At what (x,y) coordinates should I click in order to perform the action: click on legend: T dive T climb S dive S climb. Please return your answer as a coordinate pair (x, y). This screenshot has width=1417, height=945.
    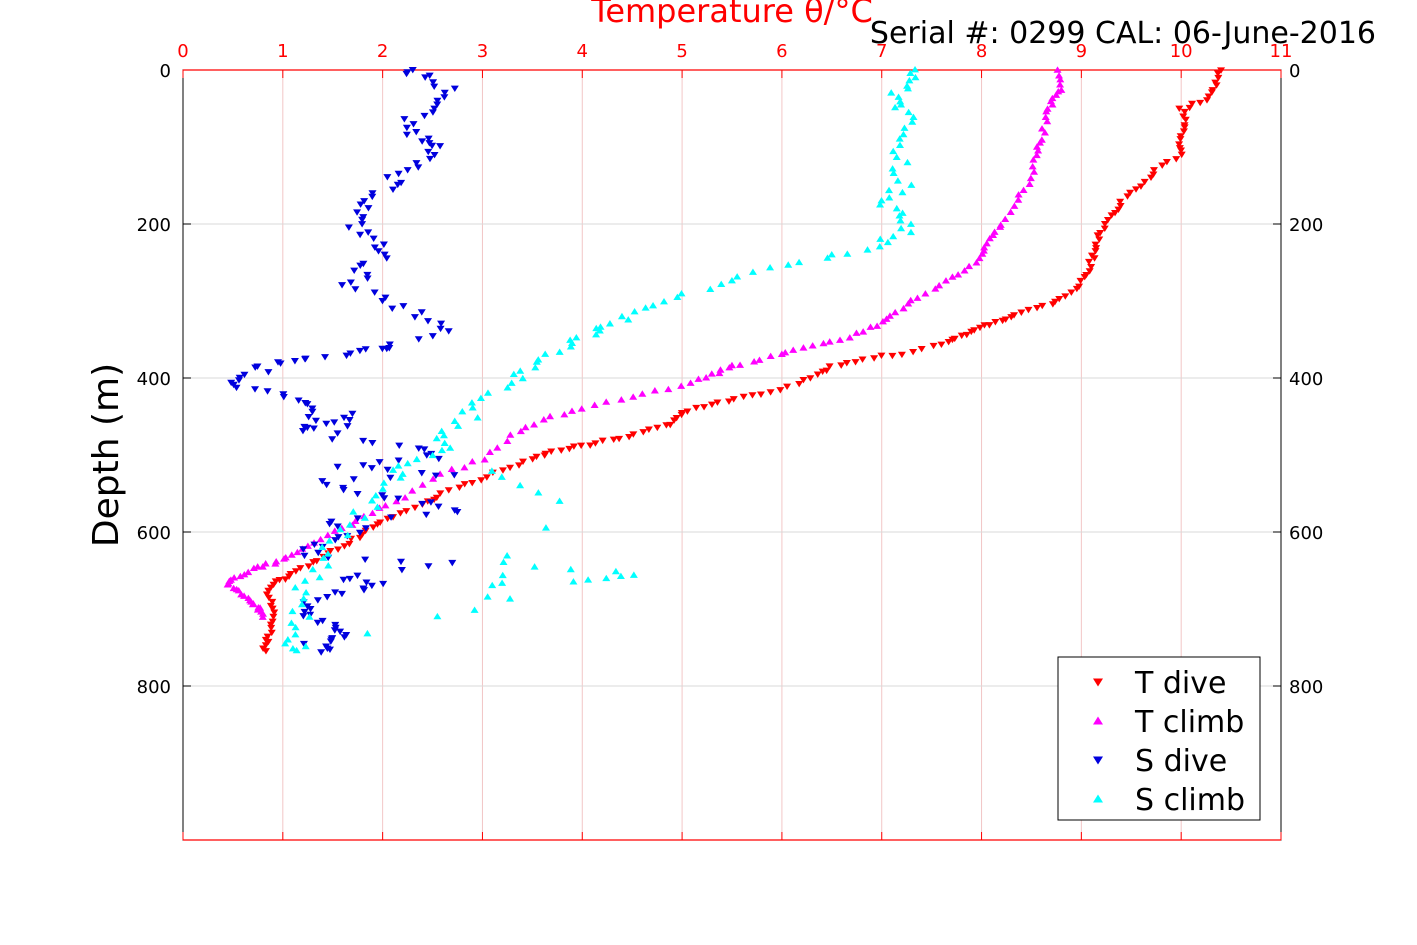
    Looking at the image, I should click on (1159, 738).